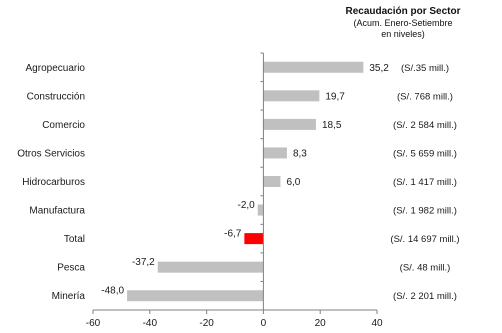 This screenshot has width=502, height=333. I want to click on x-tick-label: 40, so click(377, 323).